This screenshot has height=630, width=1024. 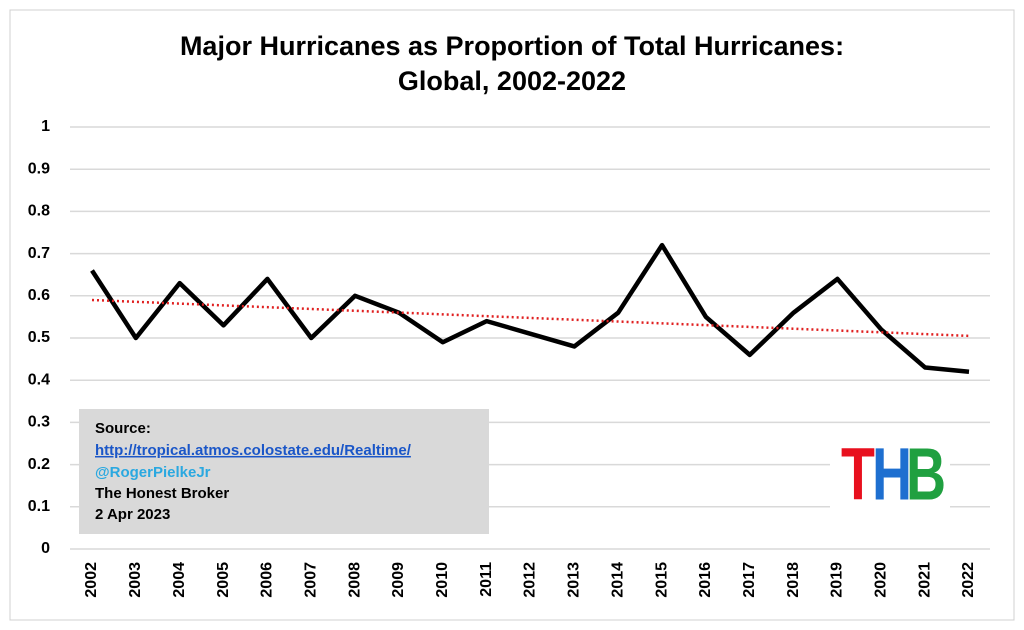 What do you see at coordinates (153, 472) in the screenshot?
I see `source-handle: @RogerPielkeJr` at bounding box center [153, 472].